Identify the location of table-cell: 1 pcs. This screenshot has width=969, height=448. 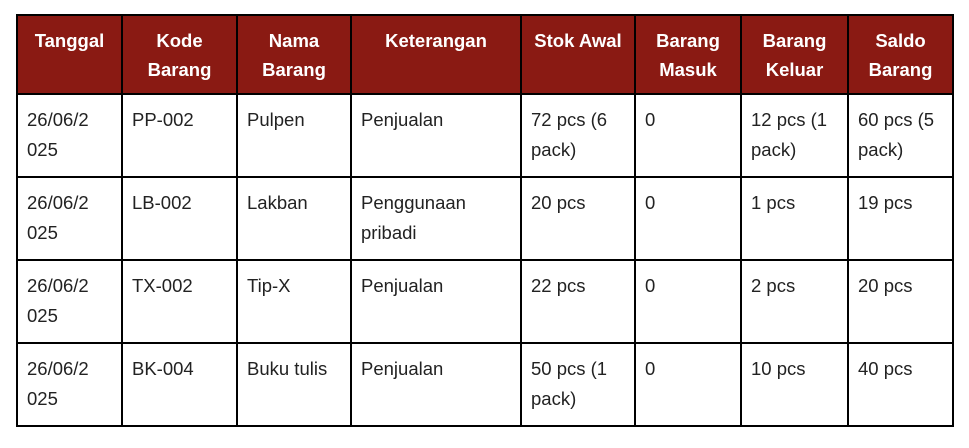
(794, 218).